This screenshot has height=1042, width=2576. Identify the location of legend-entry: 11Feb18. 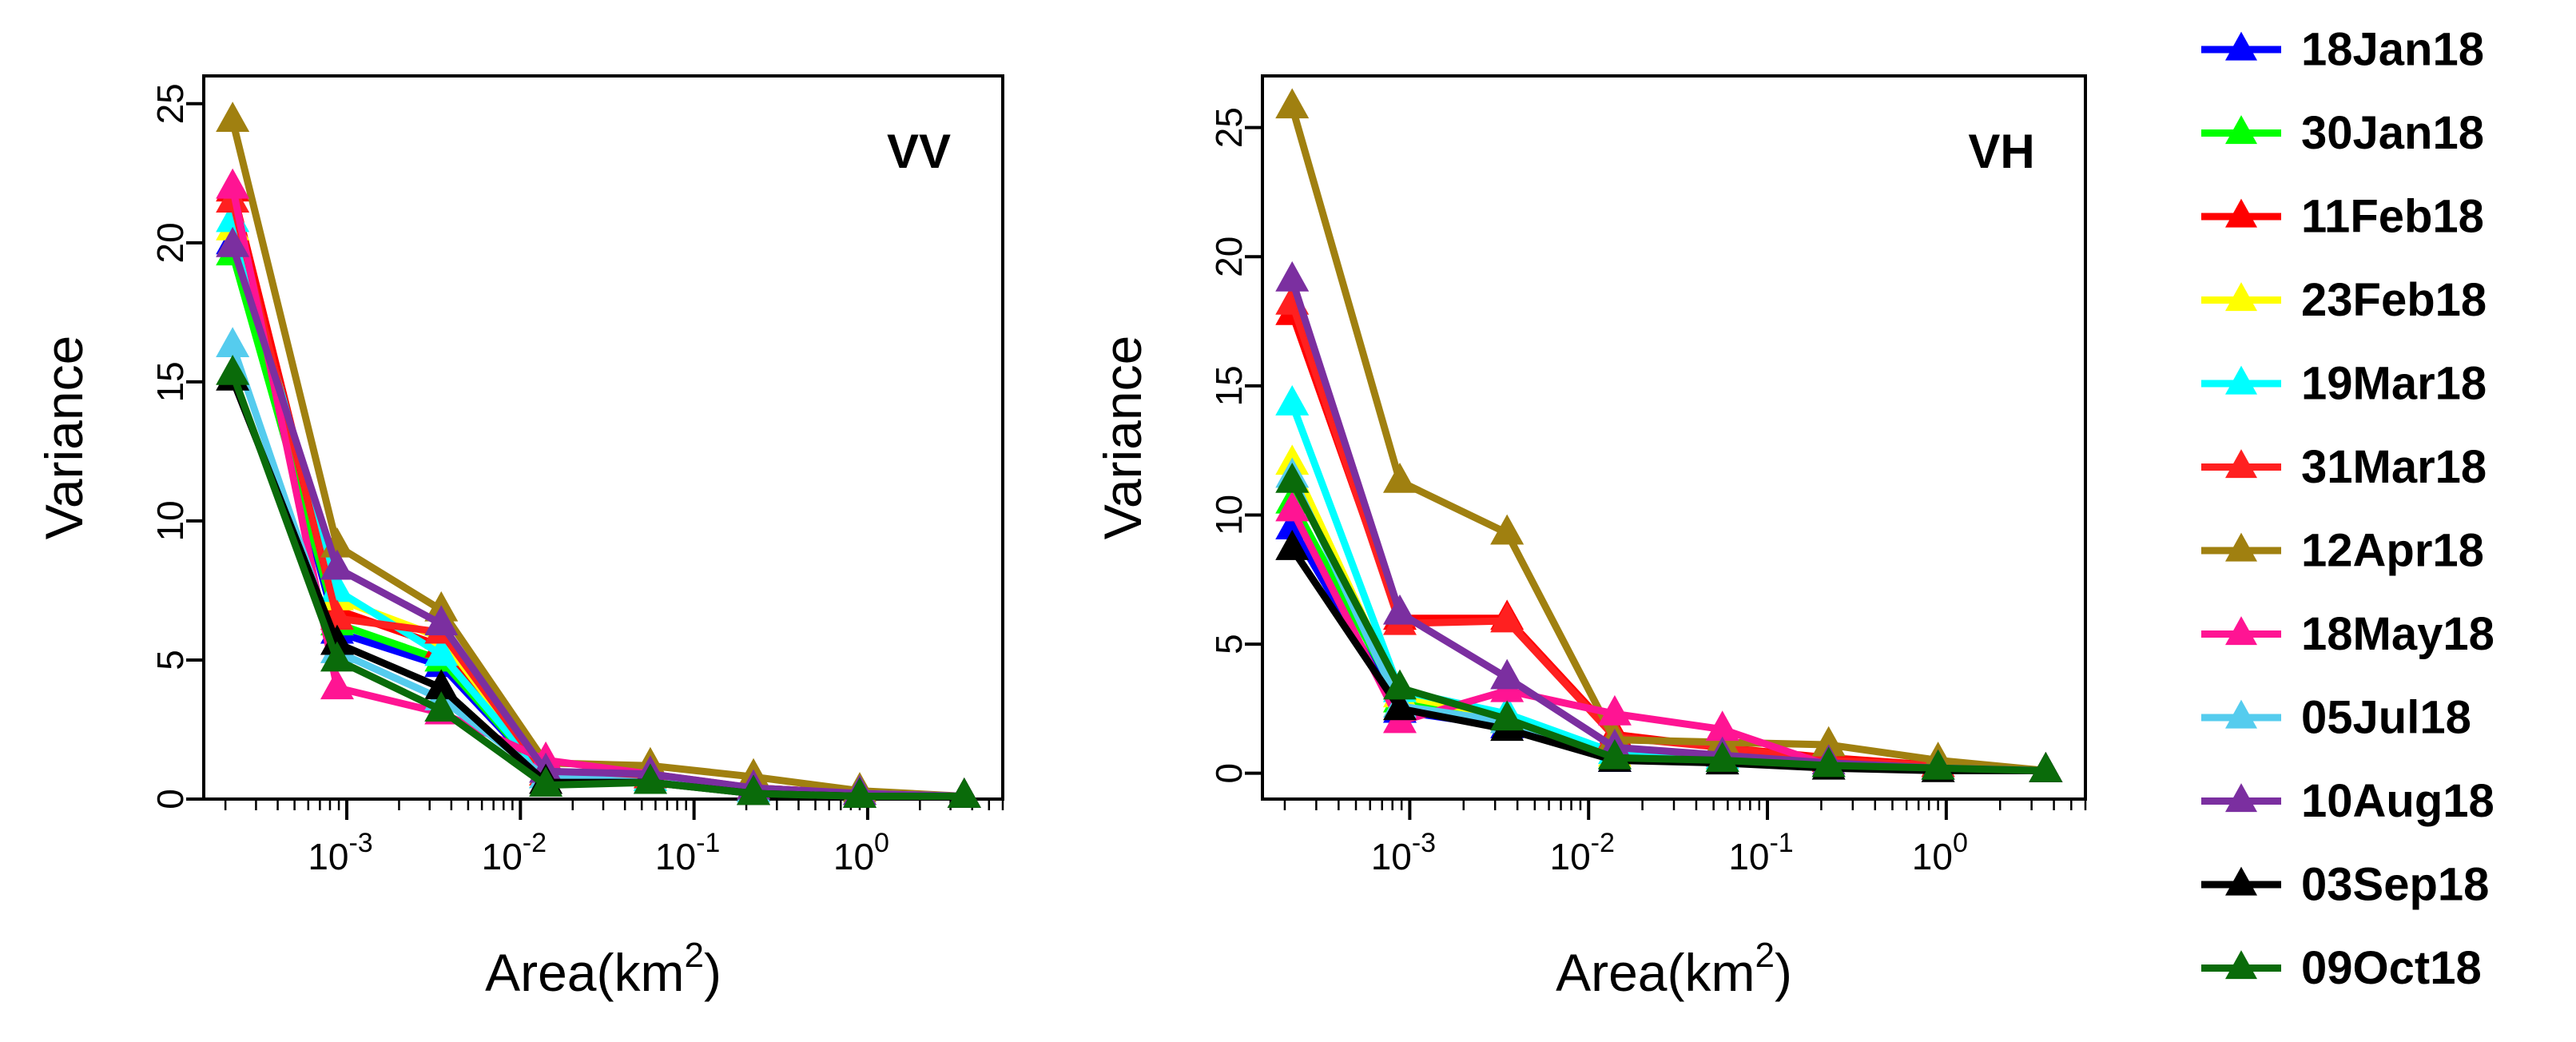
(2342, 217).